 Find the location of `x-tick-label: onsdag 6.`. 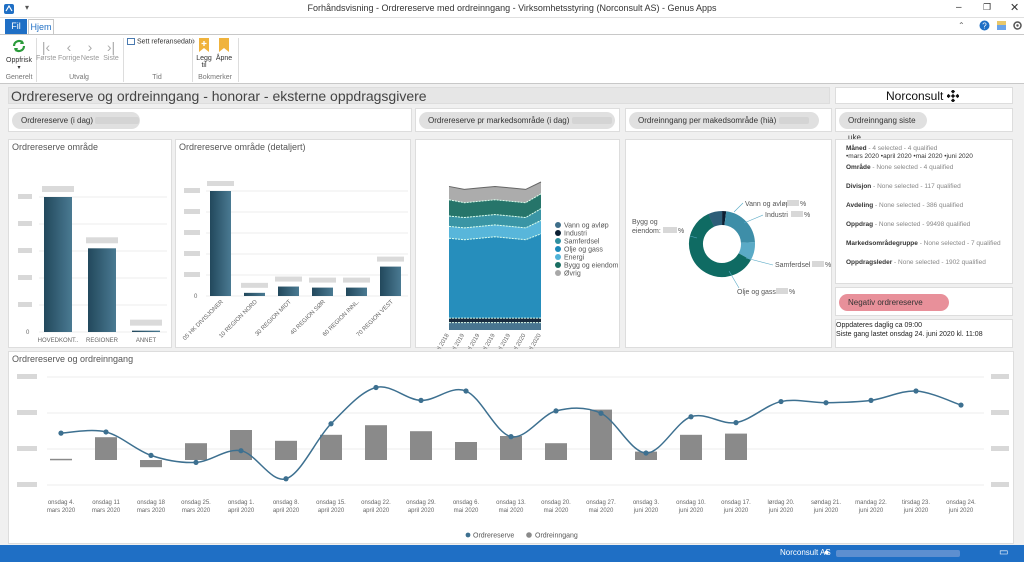

x-tick-label: onsdag 6. is located at coordinates (466, 503).